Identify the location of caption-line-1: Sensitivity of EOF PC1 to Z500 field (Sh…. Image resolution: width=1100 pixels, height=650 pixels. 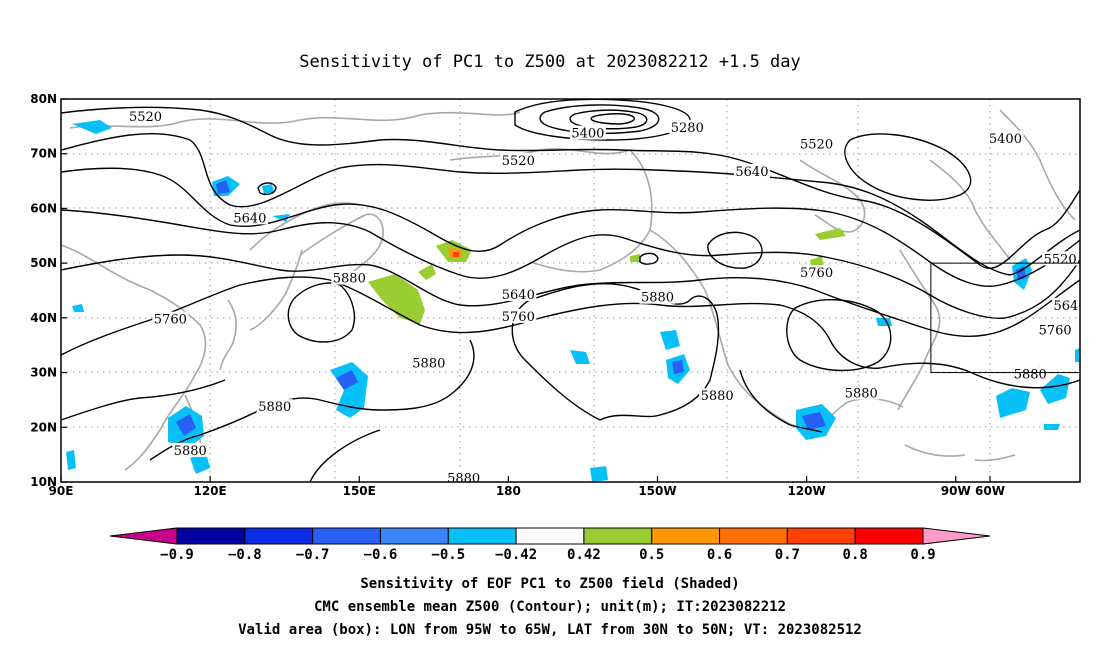
(549, 584).